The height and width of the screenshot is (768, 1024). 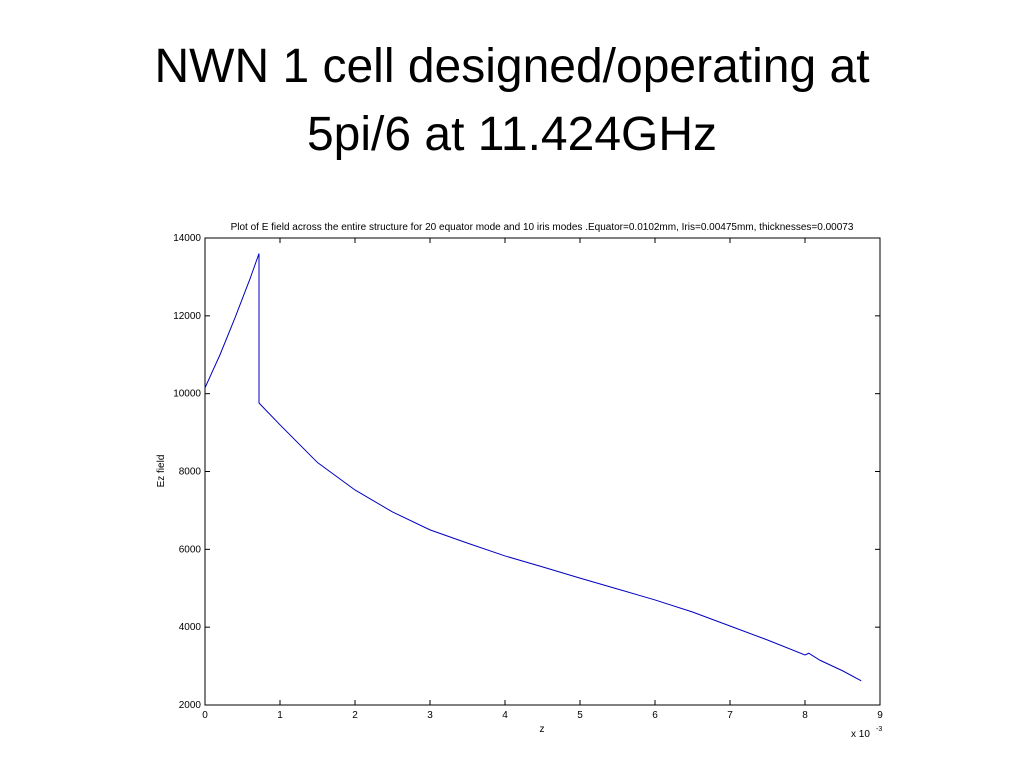 What do you see at coordinates (542, 729) in the screenshot?
I see `x-axis-label: z` at bounding box center [542, 729].